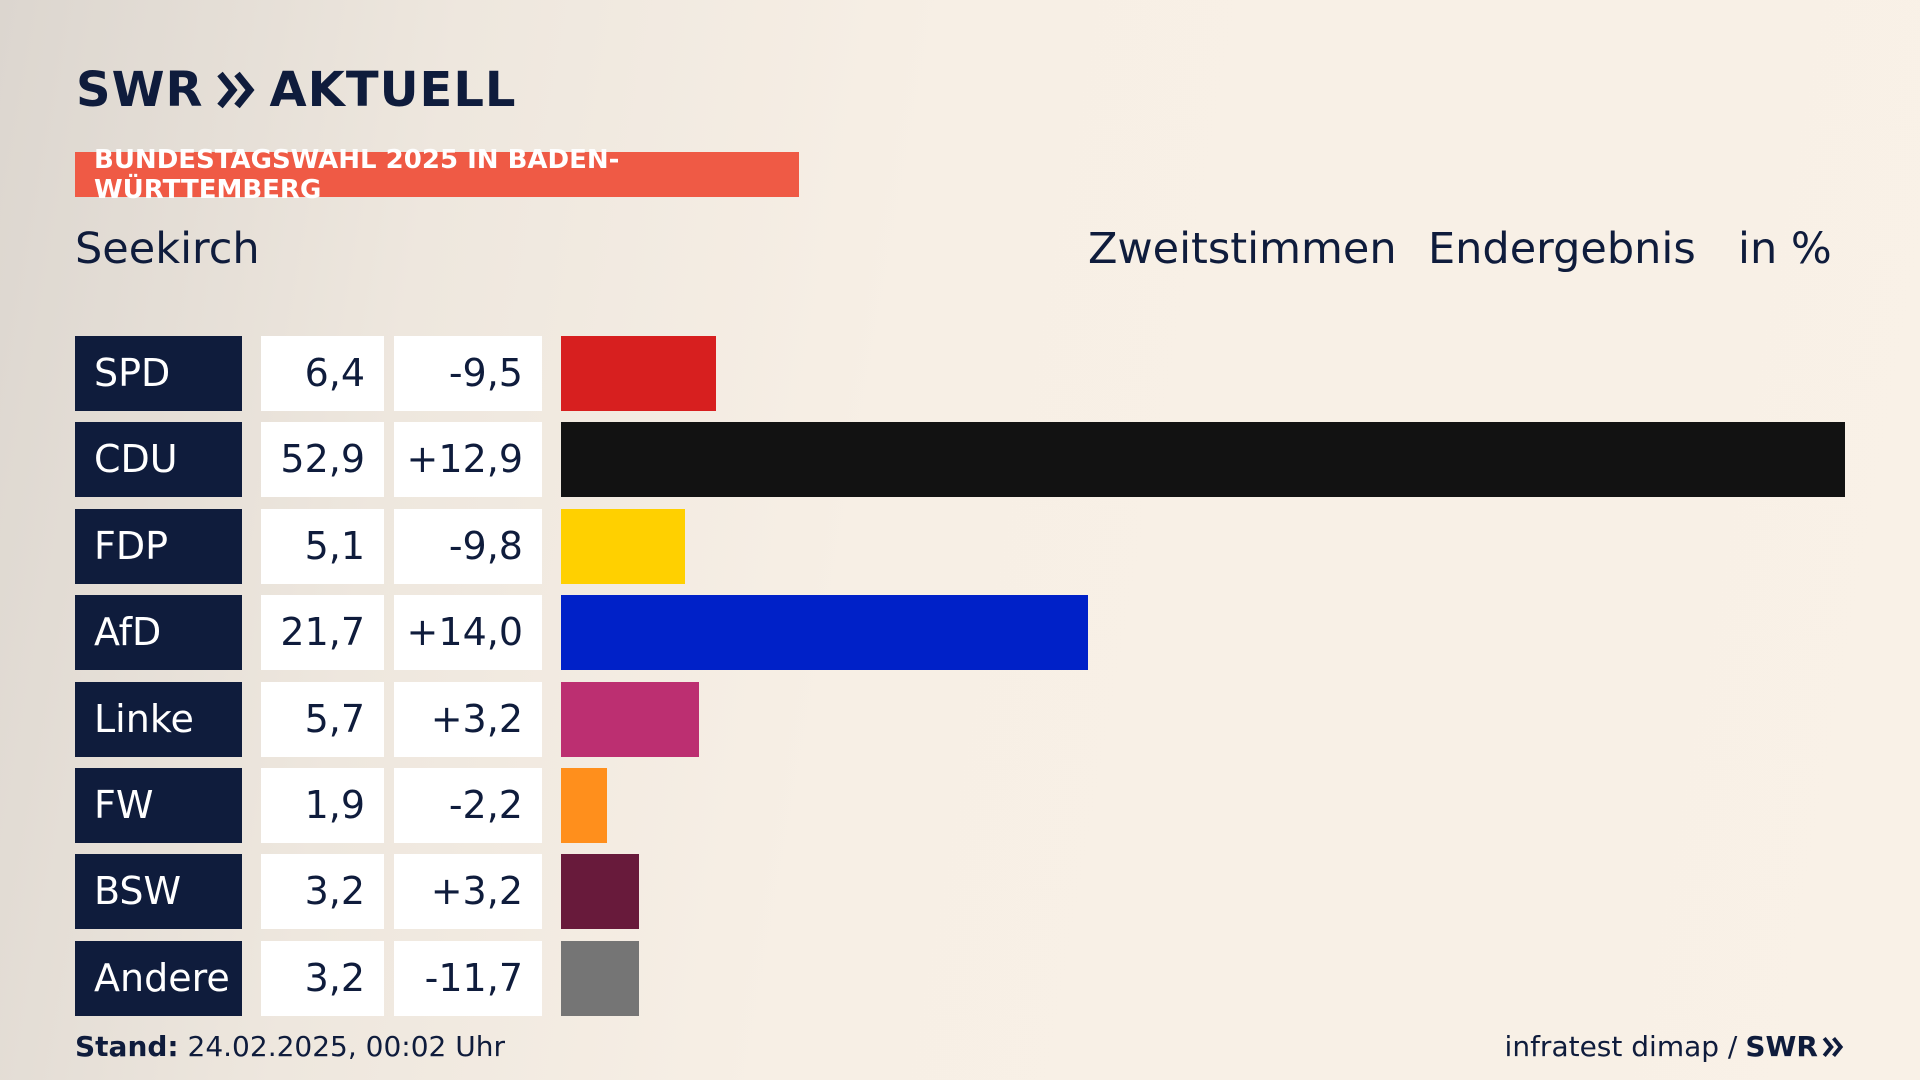 The image size is (1920, 1080). I want to click on party-label: CDU, so click(158, 460).